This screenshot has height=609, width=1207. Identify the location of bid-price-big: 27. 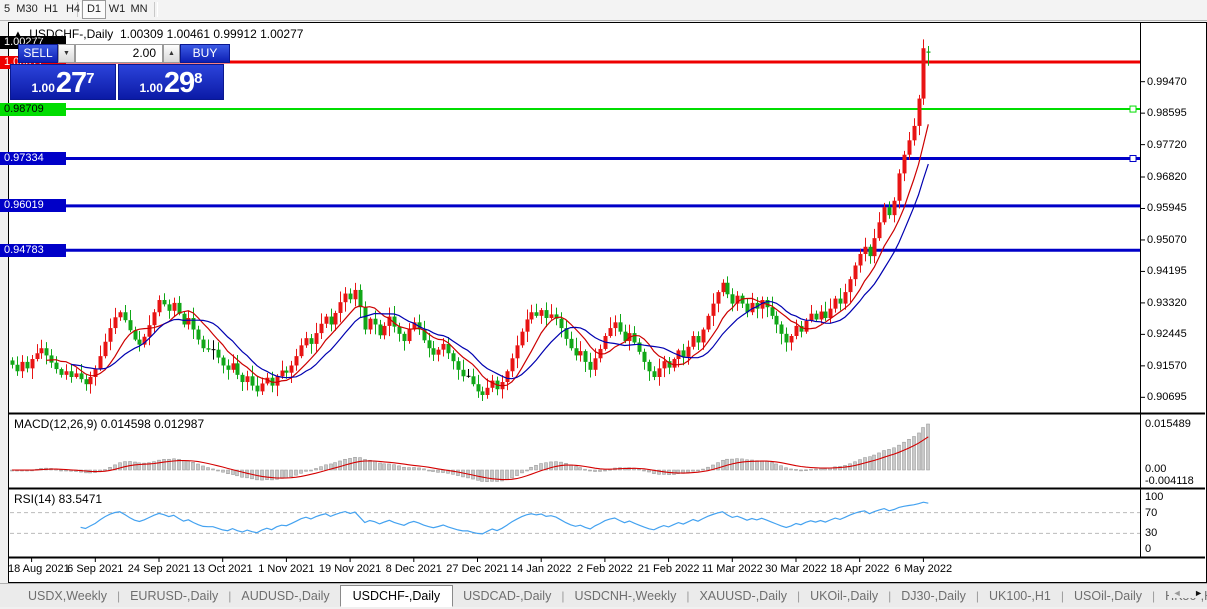
(71, 83).